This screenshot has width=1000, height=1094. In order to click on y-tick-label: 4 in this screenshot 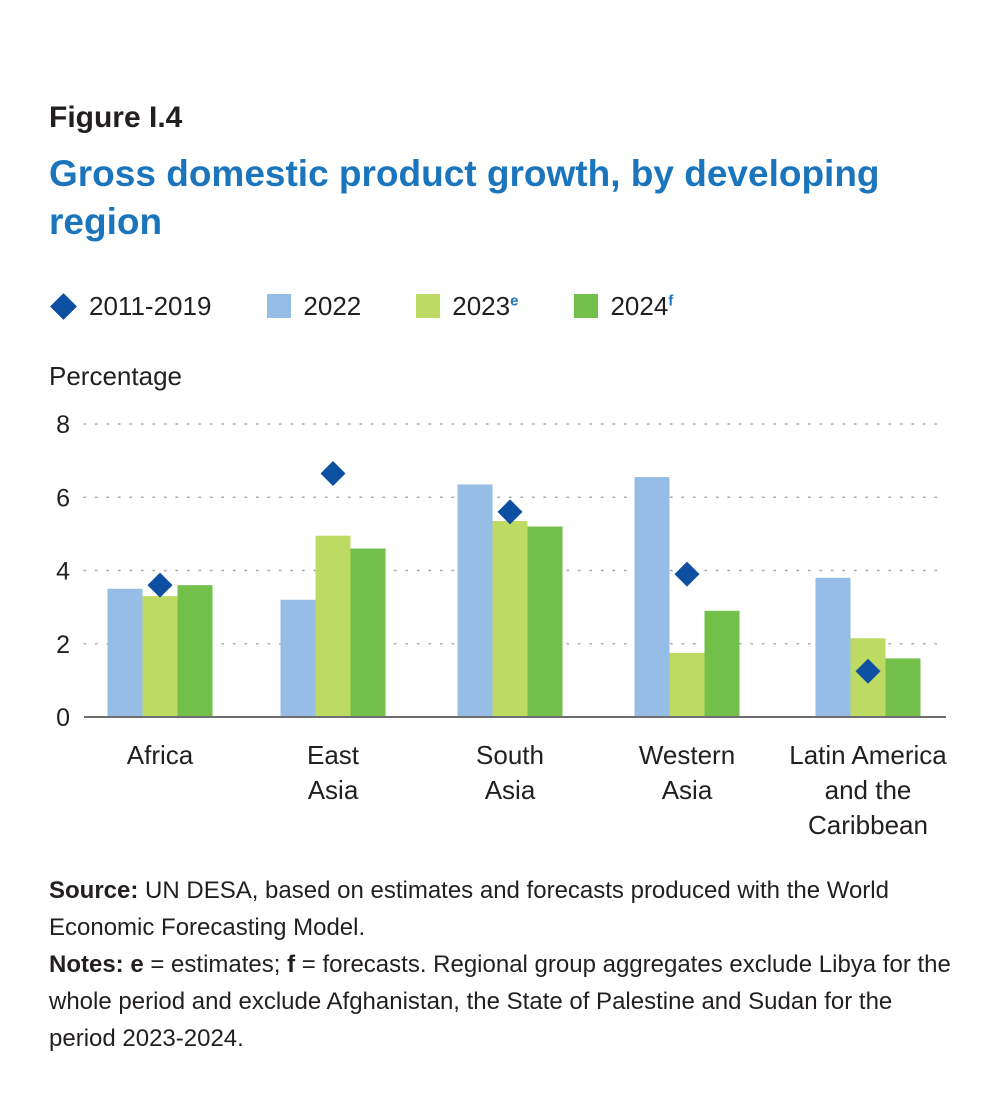, I will do `click(63, 572)`.